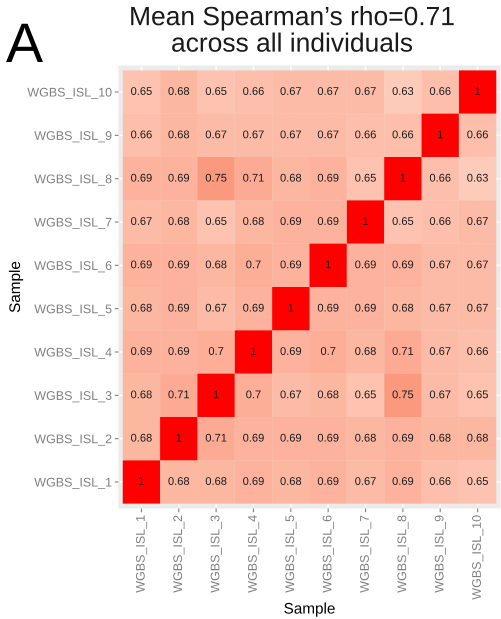  Describe the element at coordinates (291, 554) in the screenshot. I see `x-tick-label: WGBS_ISL_5` at that location.